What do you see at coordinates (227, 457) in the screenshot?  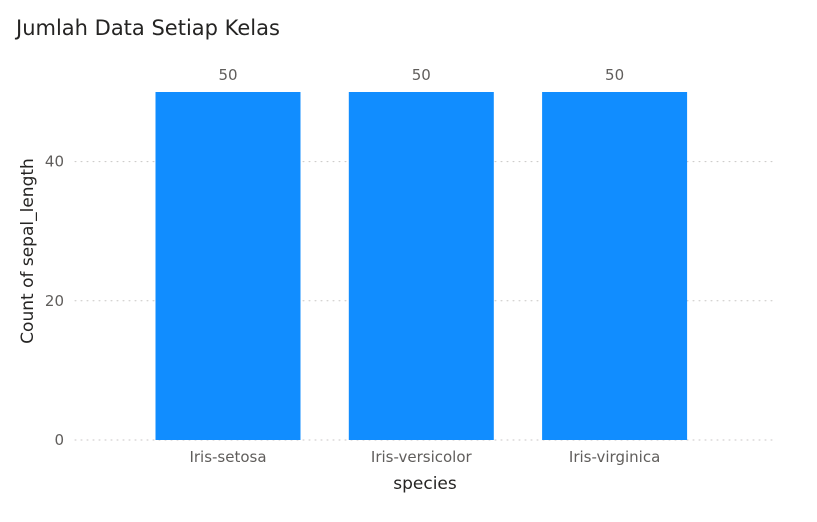 I see `x-tick-label: Iris-setosa` at bounding box center [227, 457].